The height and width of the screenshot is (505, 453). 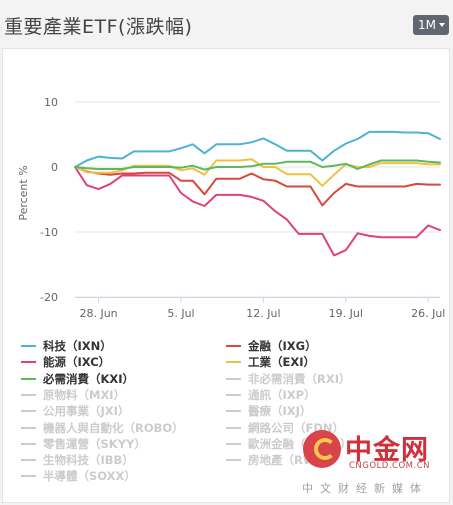 What do you see at coordinates (263, 313) in the screenshot?
I see `x-tick-label: 12. Jul` at bounding box center [263, 313].